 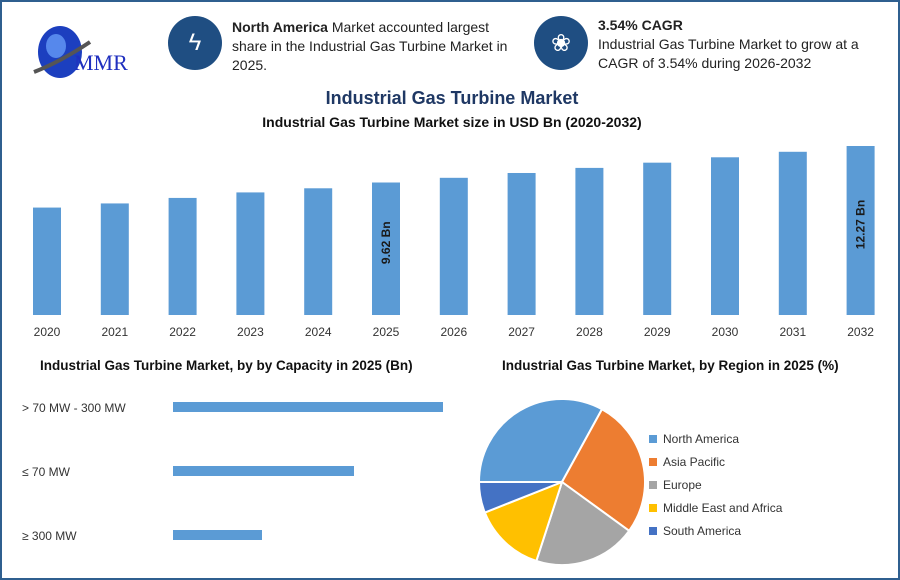 I want to click on pie-slice-north-america, so click(x=540, y=440).